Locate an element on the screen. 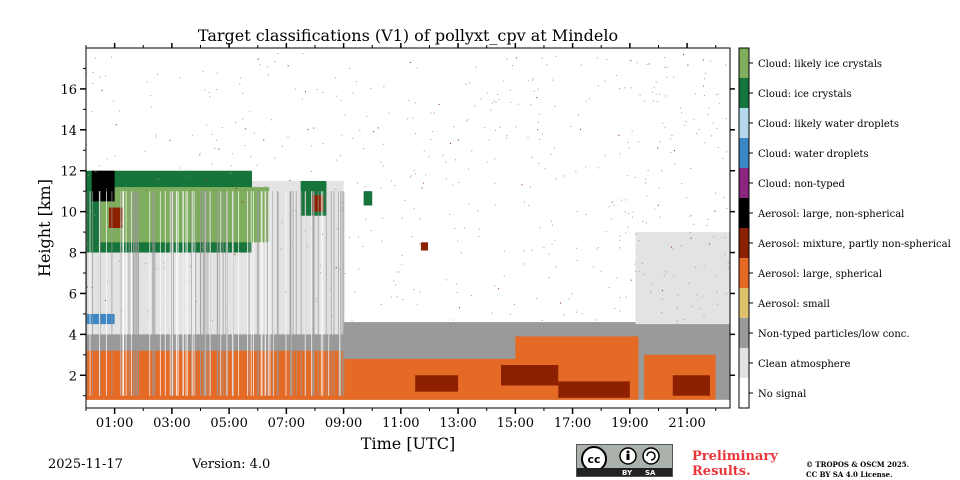 The width and height of the screenshot is (960, 480). x-tick-label: 21:00 is located at coordinates (686, 423).